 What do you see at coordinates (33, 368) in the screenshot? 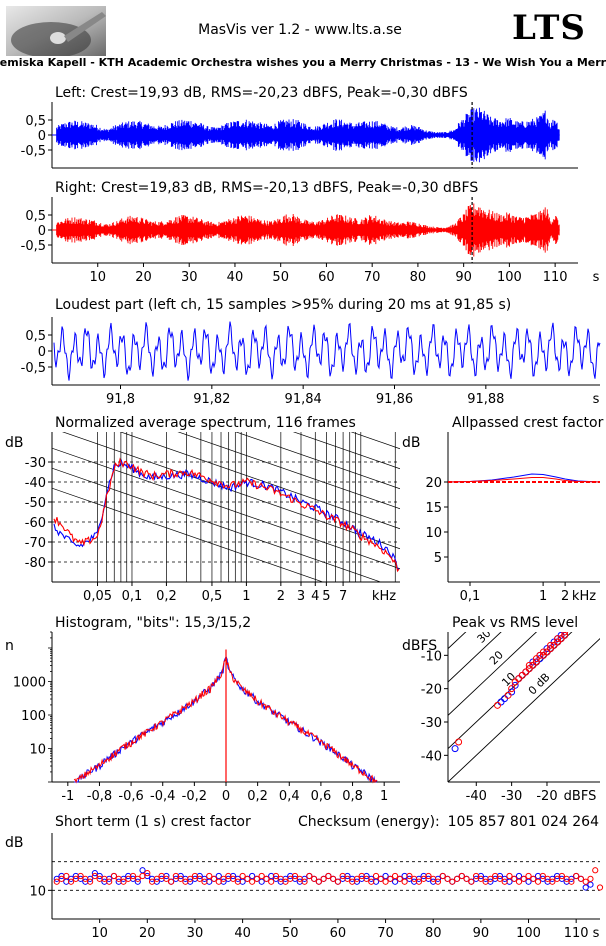
I see `loudest-part-y-tick-label: -0,5` at bounding box center [33, 368].